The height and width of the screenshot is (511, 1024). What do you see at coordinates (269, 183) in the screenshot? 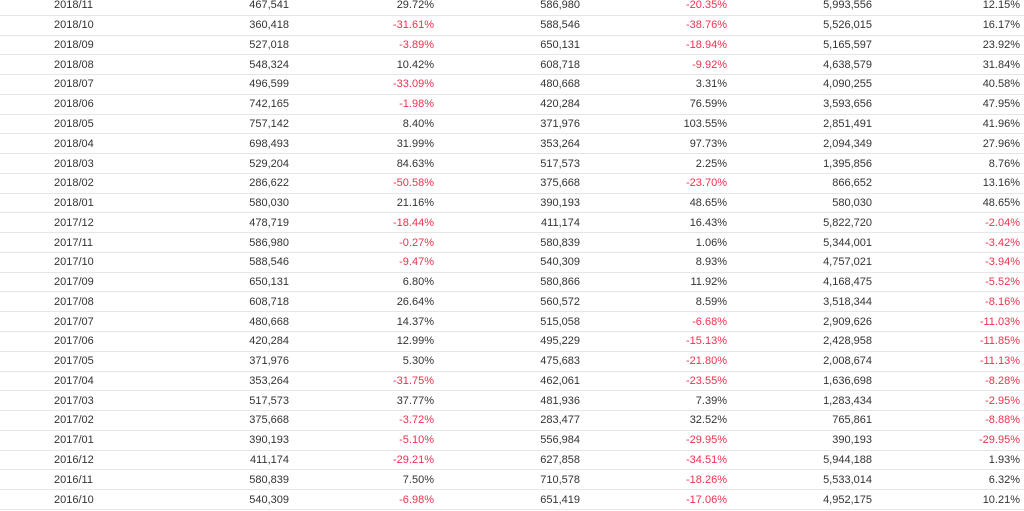
I see `value-cell: 286,622` at bounding box center [269, 183].